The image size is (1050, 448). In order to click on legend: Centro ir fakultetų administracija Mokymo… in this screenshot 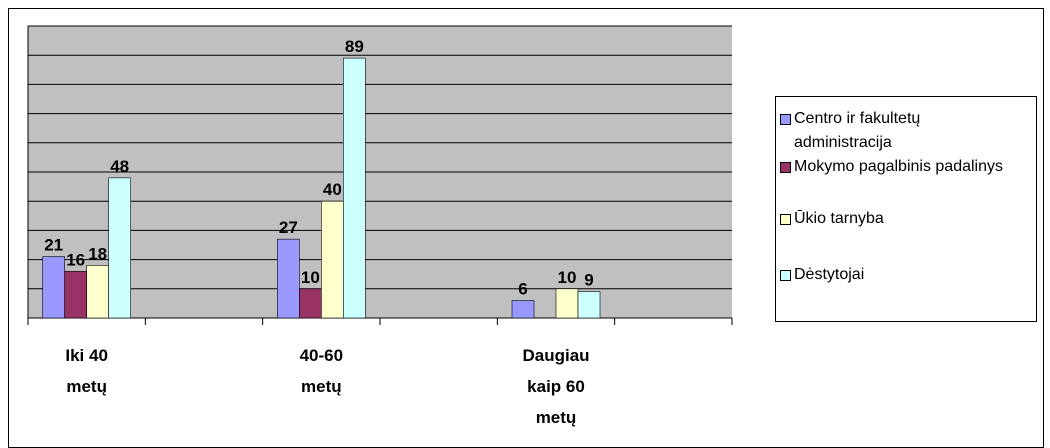, I will do `click(906, 209)`.